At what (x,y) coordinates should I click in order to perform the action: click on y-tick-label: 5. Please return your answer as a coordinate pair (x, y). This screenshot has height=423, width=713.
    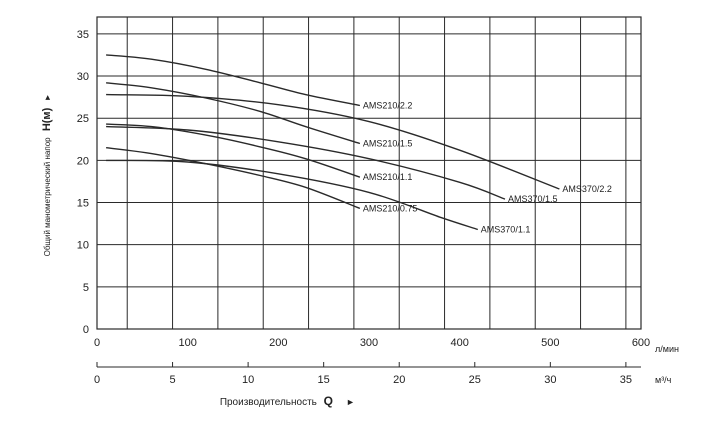
    Looking at the image, I should click on (86, 288).